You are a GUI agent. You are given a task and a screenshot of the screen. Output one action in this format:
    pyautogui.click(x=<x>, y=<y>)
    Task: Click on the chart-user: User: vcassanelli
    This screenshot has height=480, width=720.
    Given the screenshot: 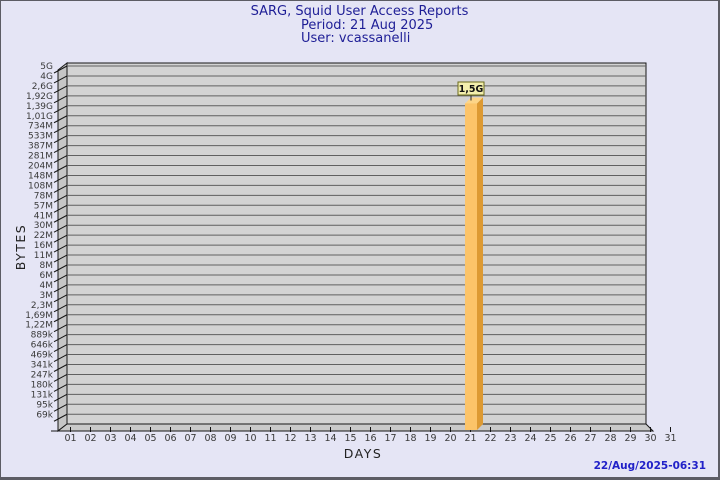 What is the action you would take?
    pyautogui.click(x=356, y=38)
    